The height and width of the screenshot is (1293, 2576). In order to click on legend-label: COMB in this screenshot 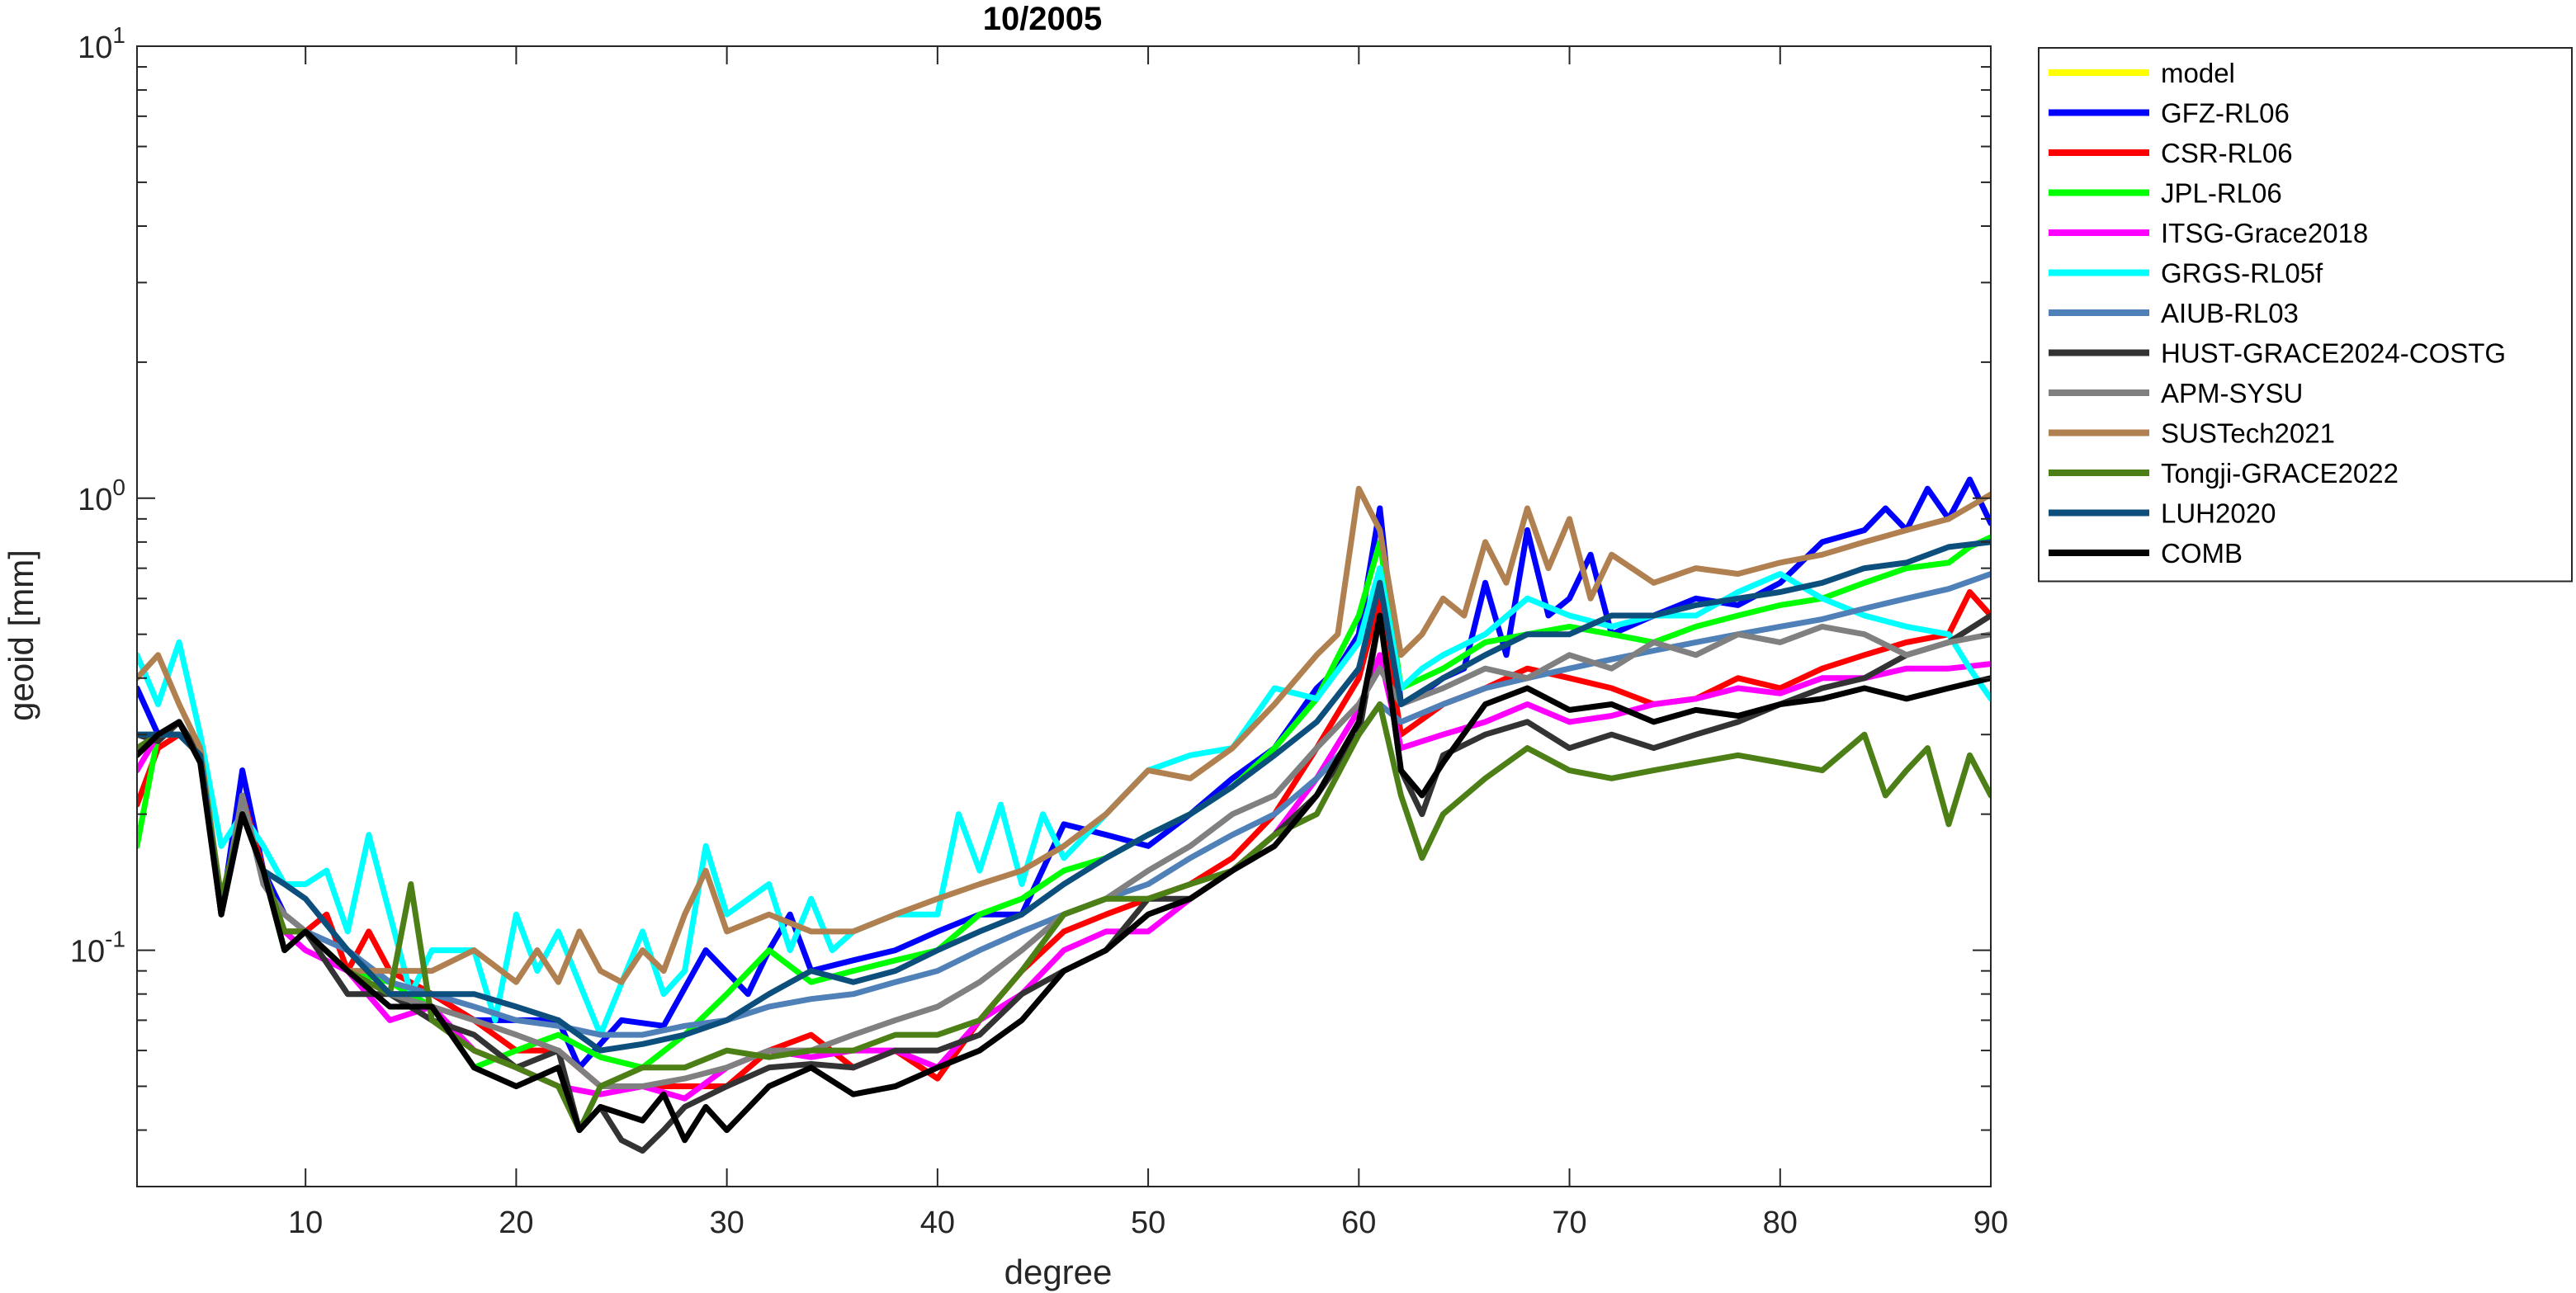, I will do `click(2202, 553)`.